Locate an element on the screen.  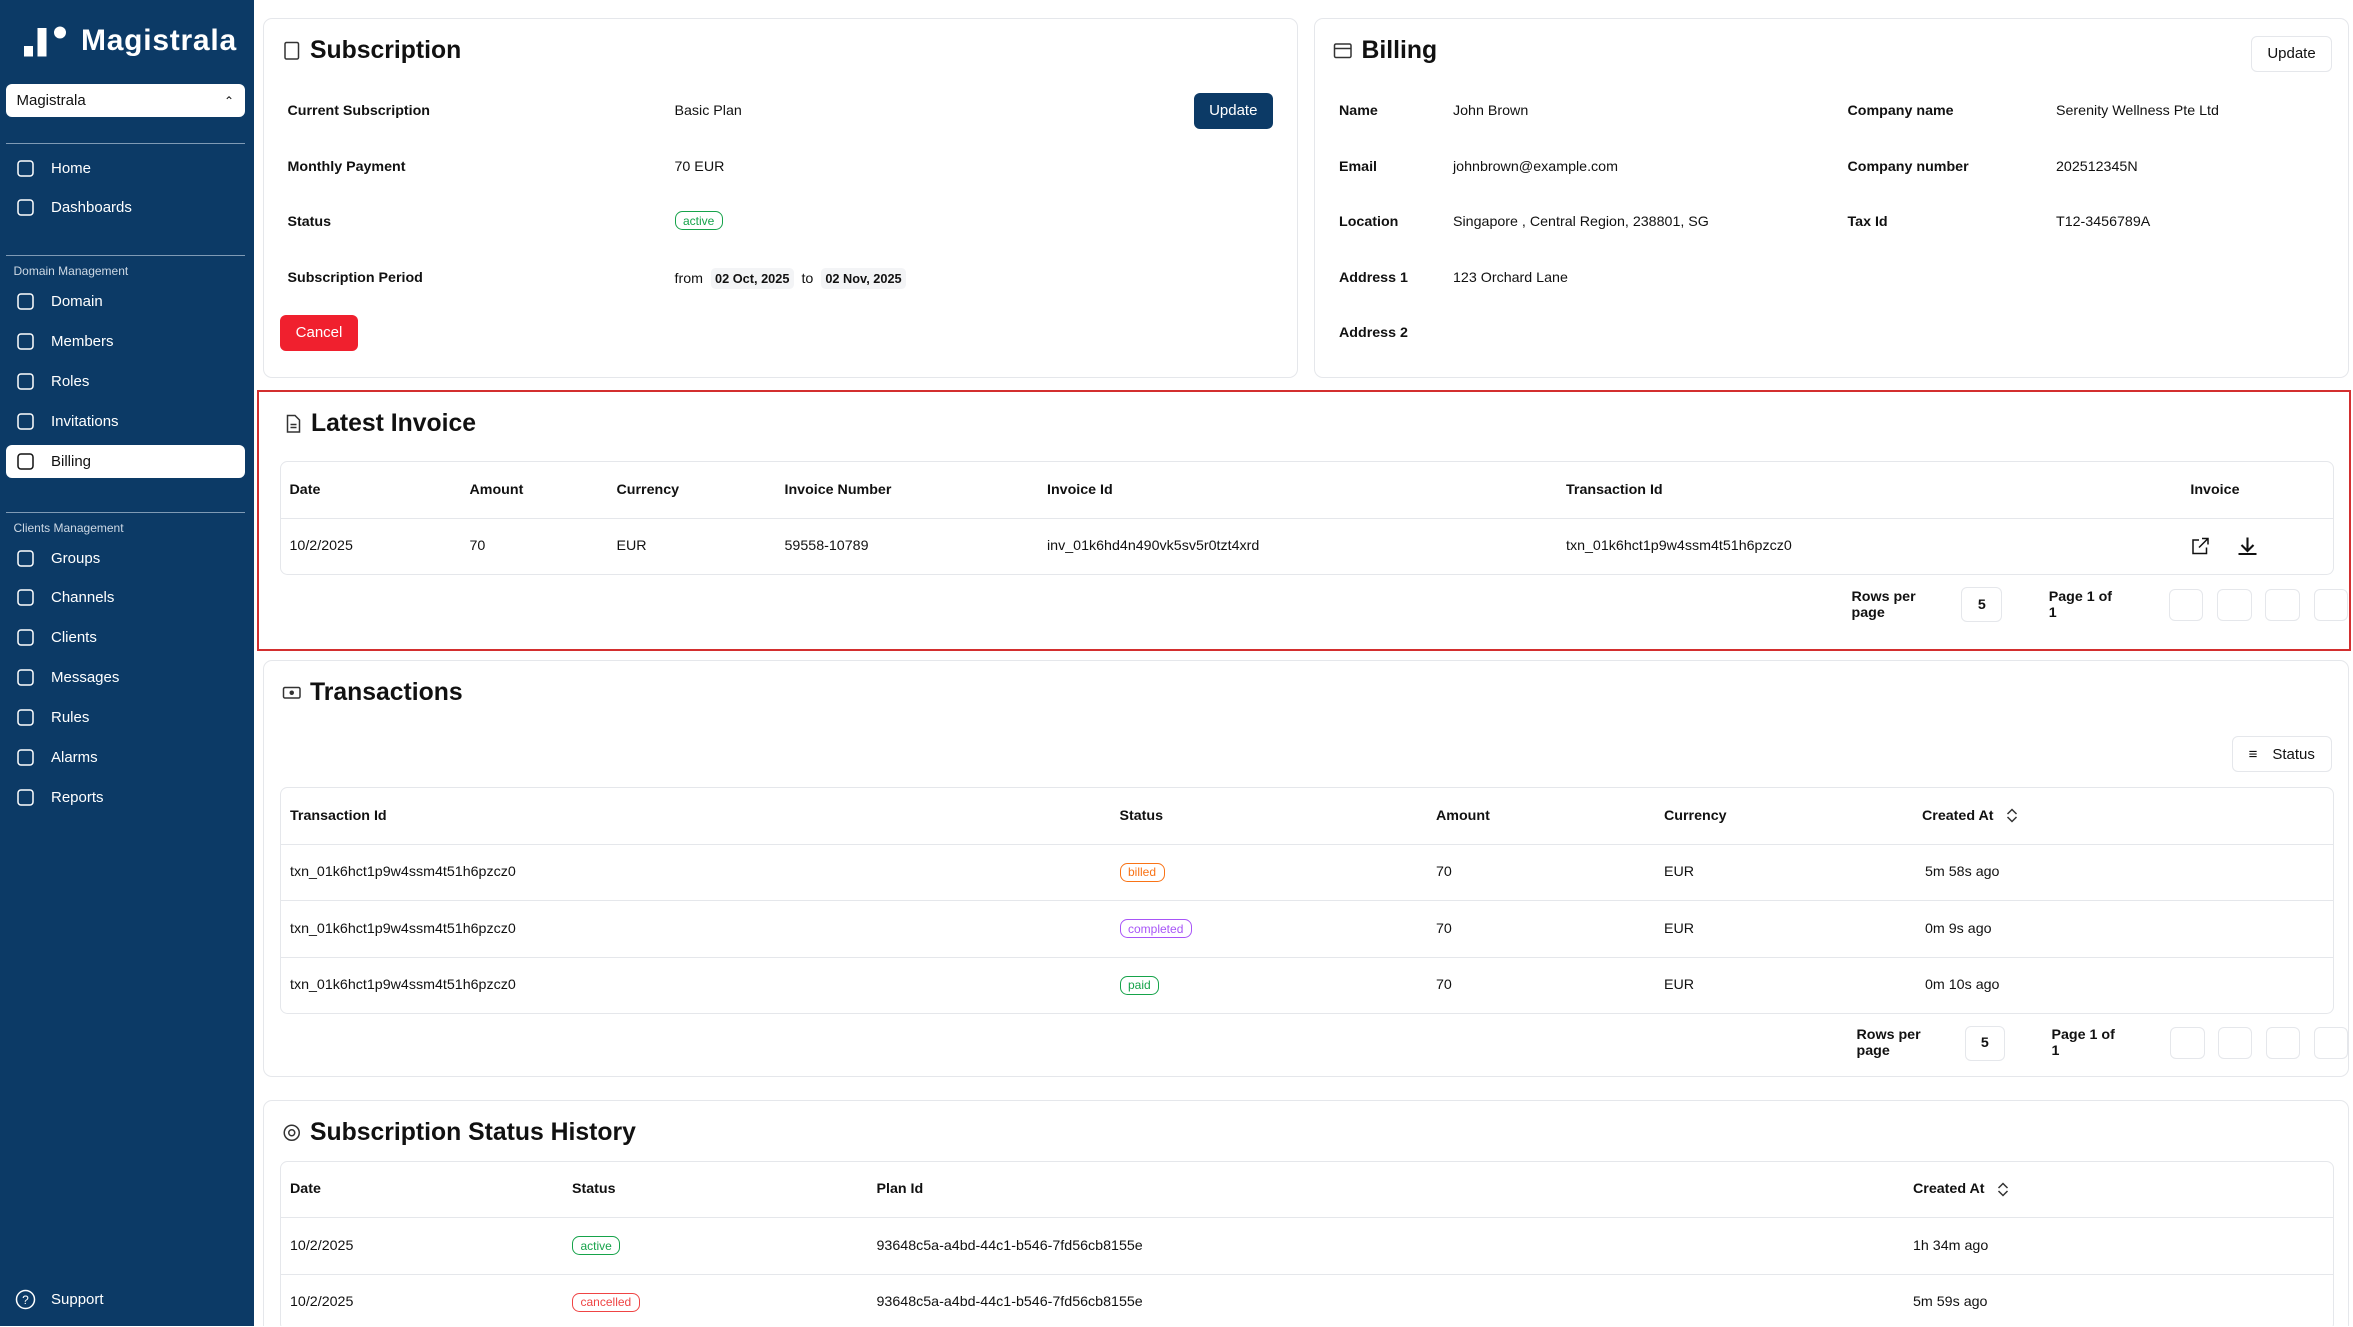
table-cell: 0m 9s ago is located at coordinates (1958, 928).